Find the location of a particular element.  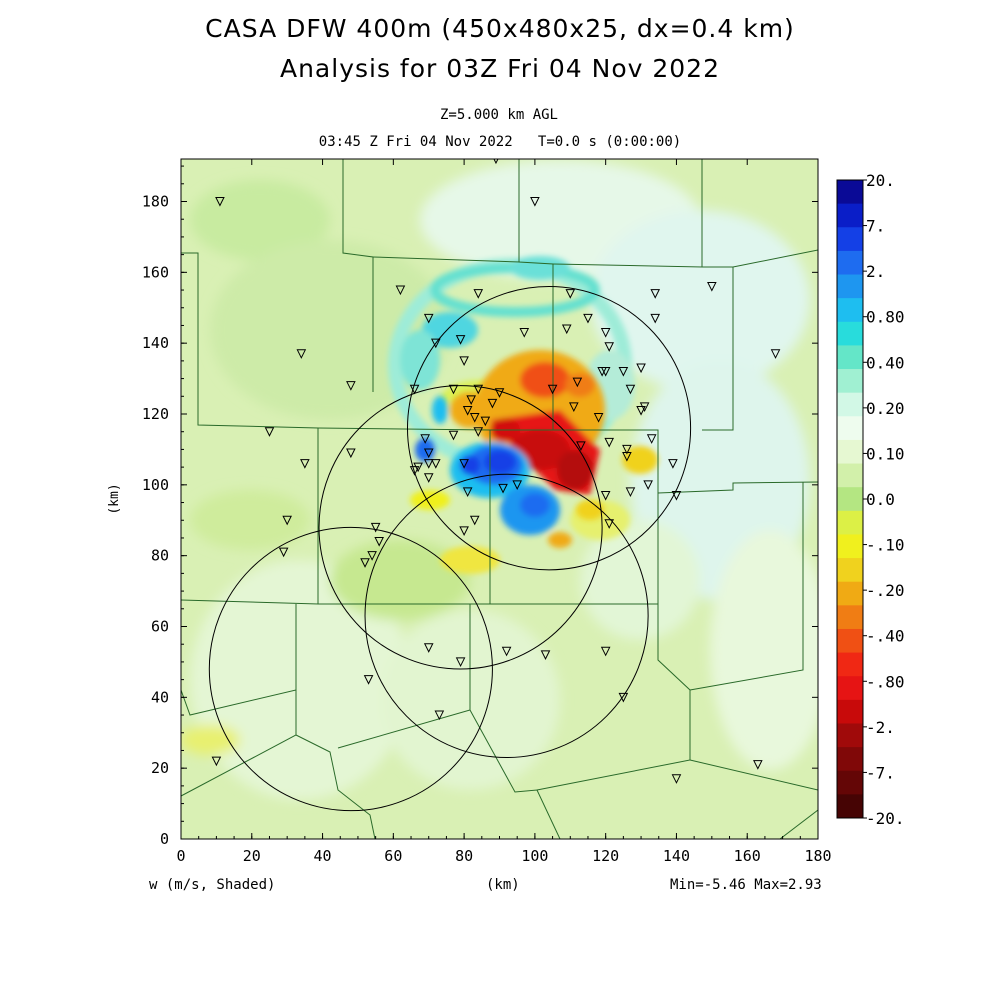

level-label: Z=5.000 km AGL is located at coordinates (498, 115).